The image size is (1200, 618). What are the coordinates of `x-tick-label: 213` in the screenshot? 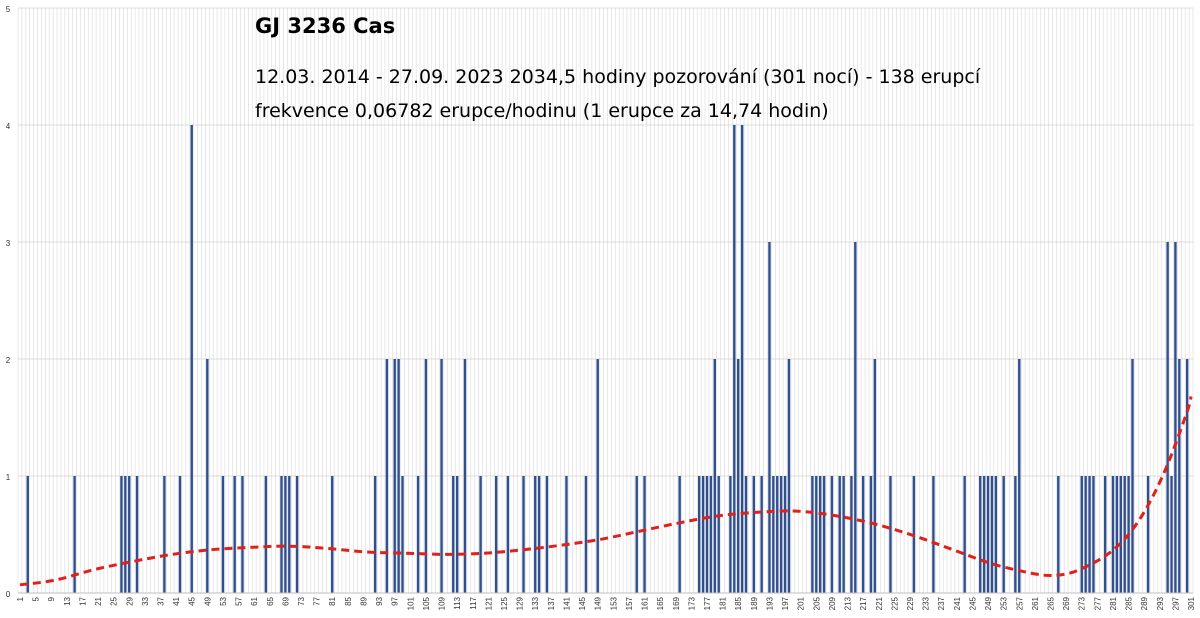 It's located at (848, 603).